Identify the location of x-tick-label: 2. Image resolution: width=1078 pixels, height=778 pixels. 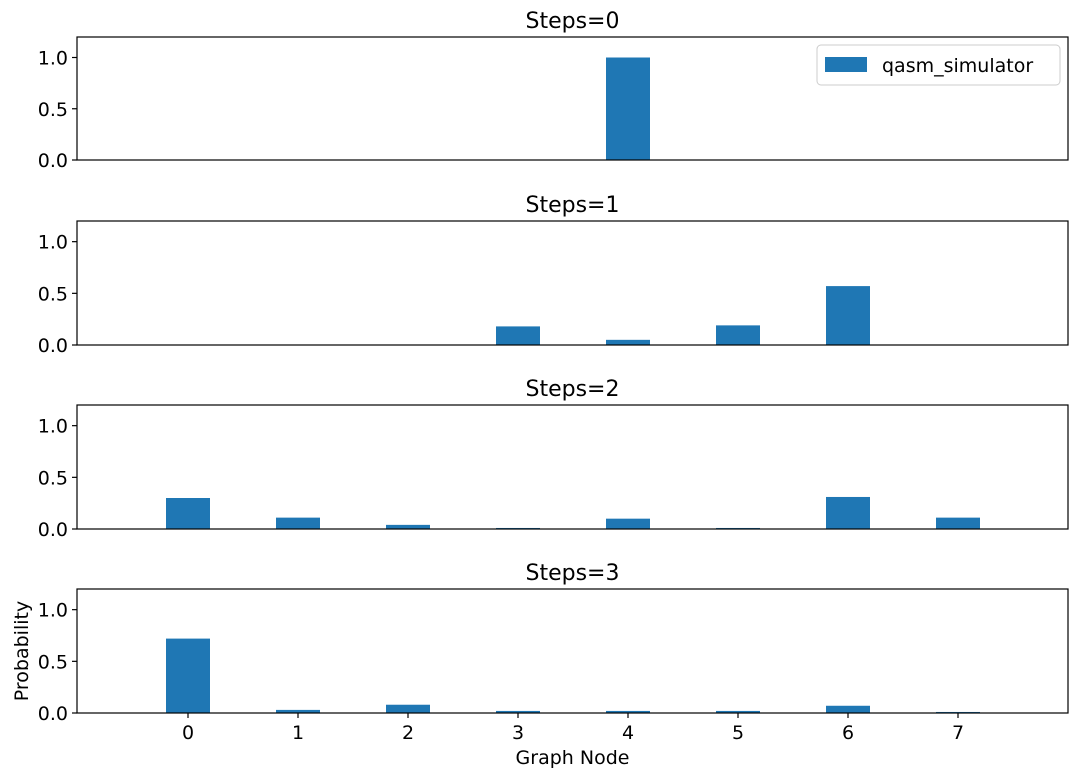
(408, 733).